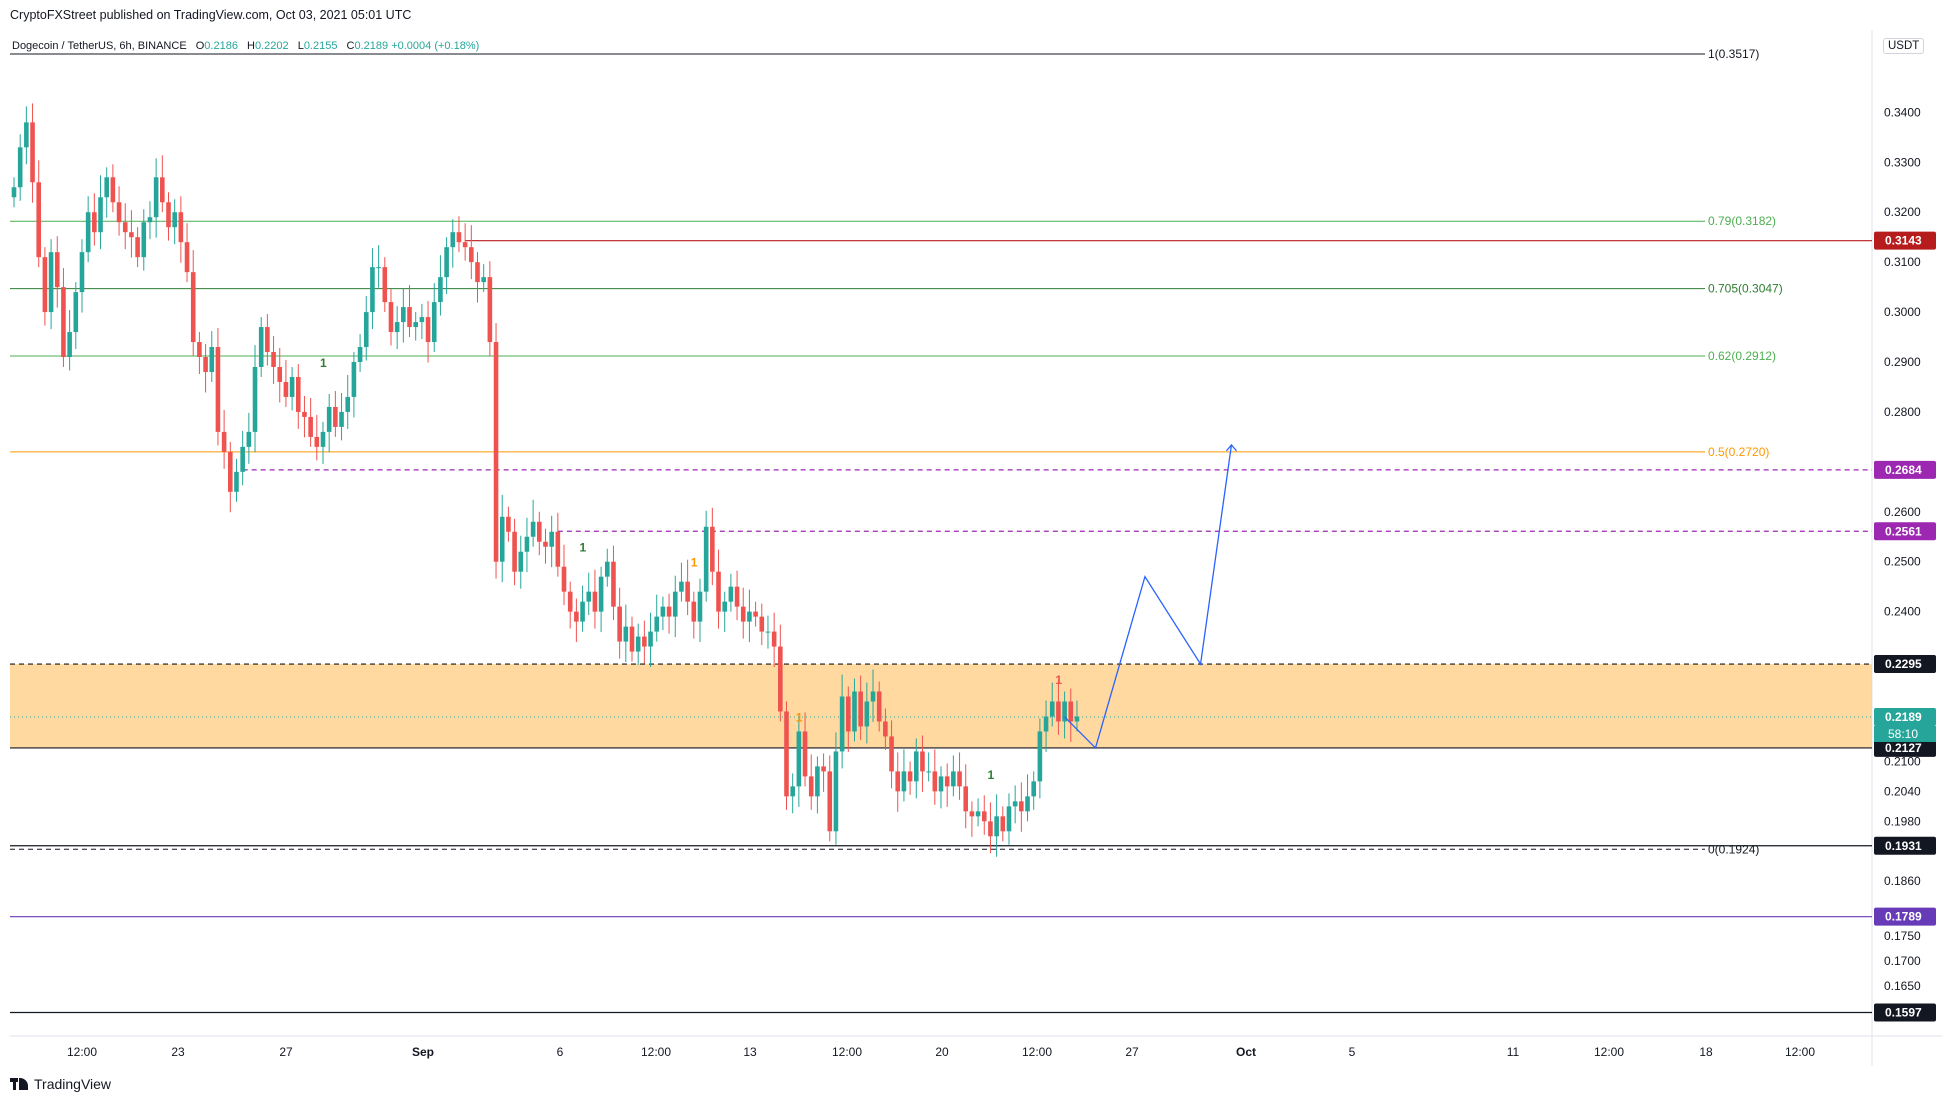  What do you see at coordinates (1231, 447) in the screenshot?
I see `projection-arrowhead` at bounding box center [1231, 447].